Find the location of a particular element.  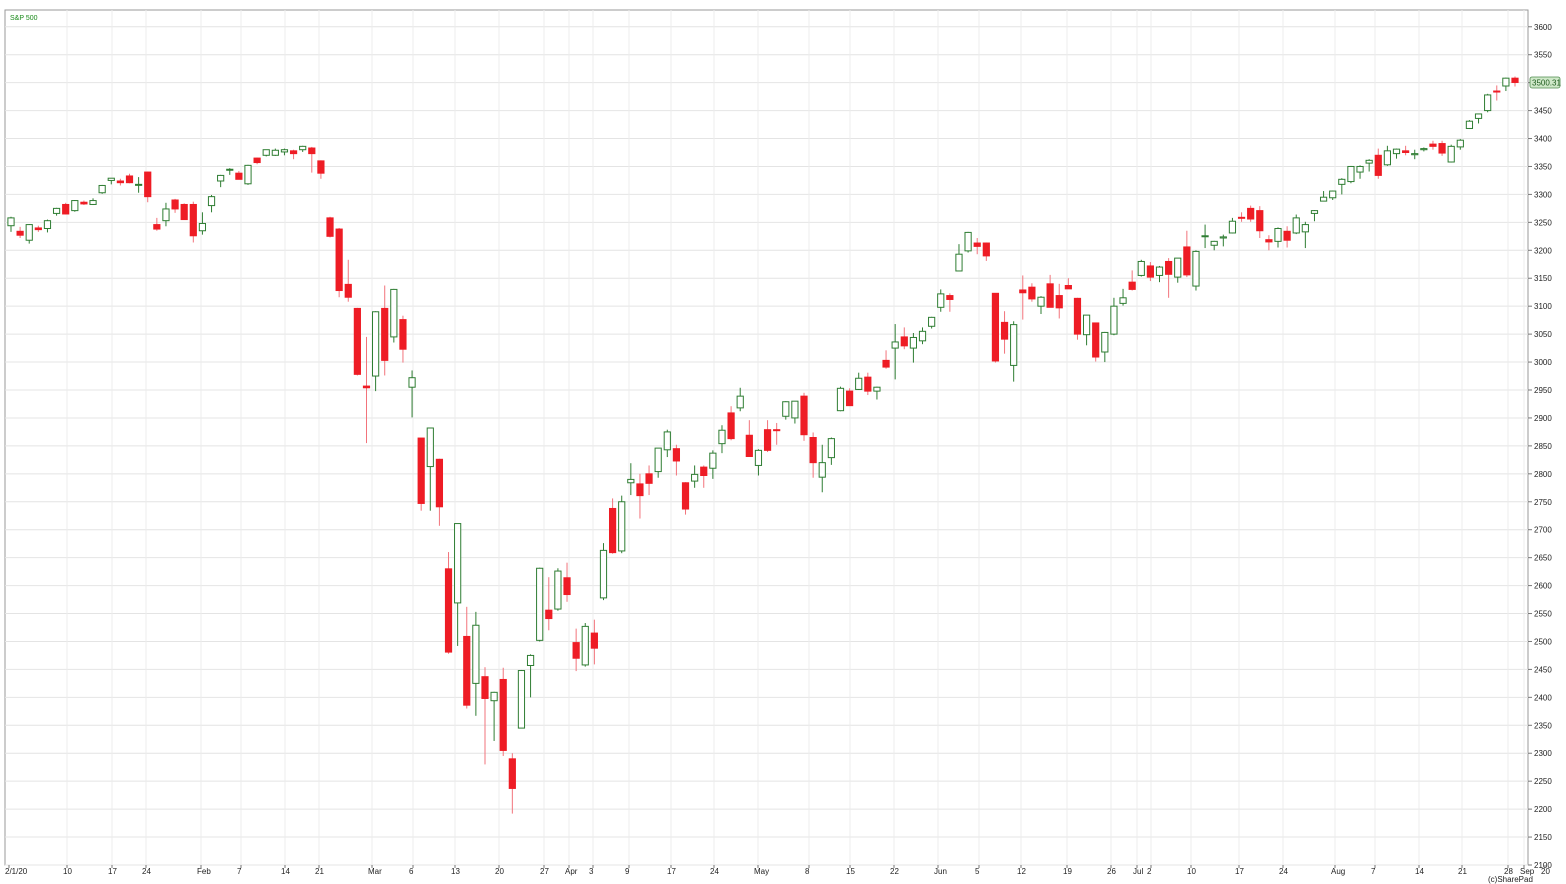

x-tick-label: 26 is located at coordinates (1111, 871).